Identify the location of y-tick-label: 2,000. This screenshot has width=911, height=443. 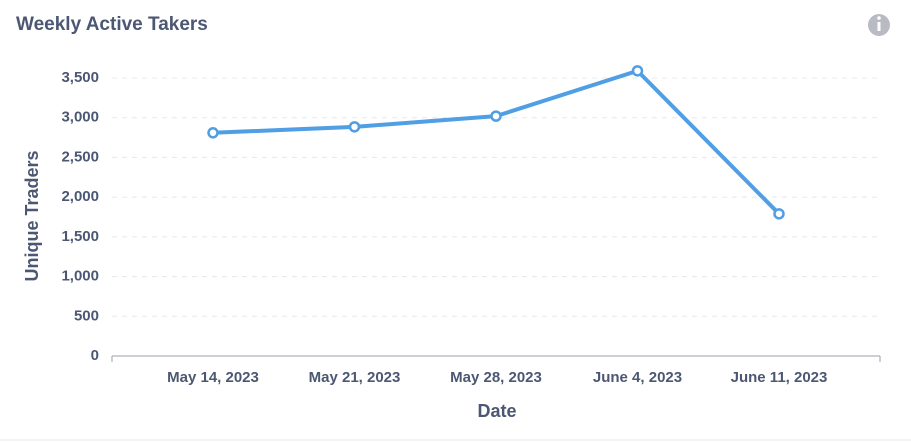
(80, 196).